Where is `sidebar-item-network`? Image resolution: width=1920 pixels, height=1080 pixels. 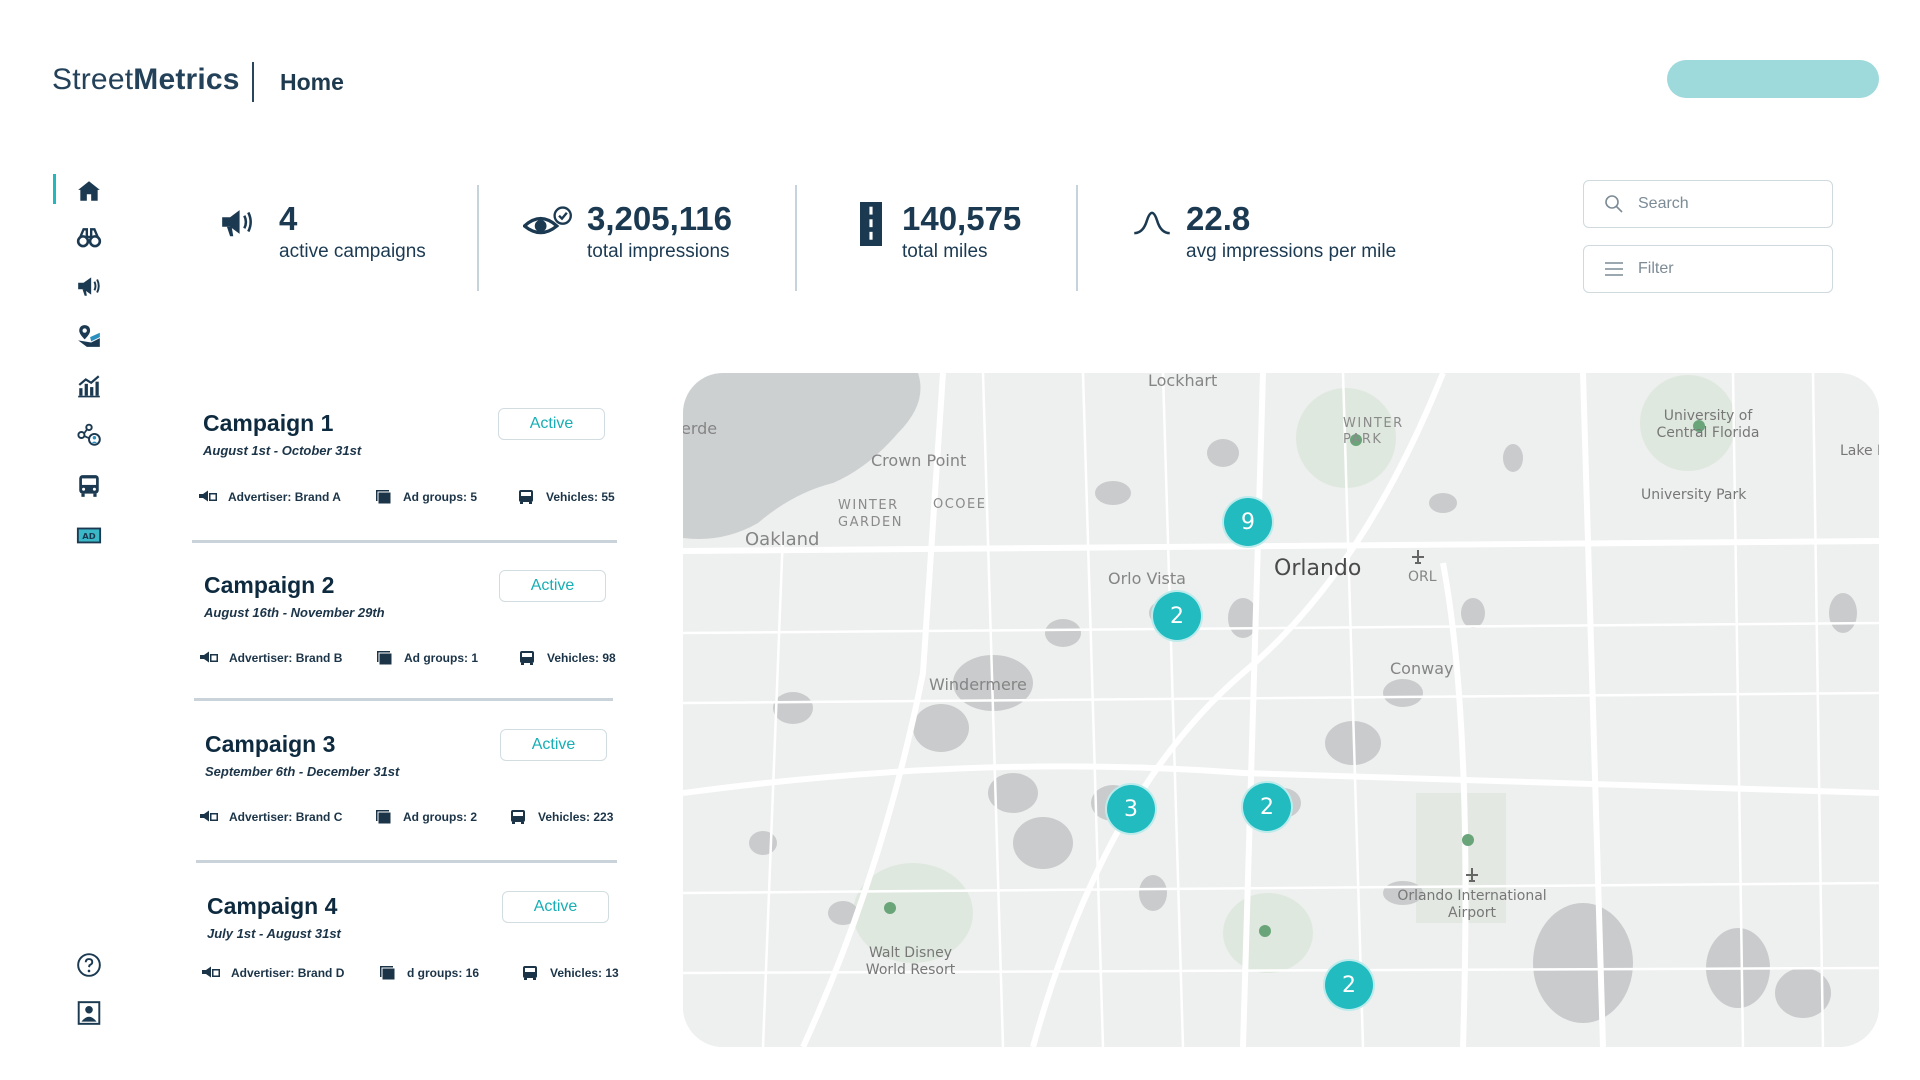
sidebar-item-network is located at coordinates (89, 435).